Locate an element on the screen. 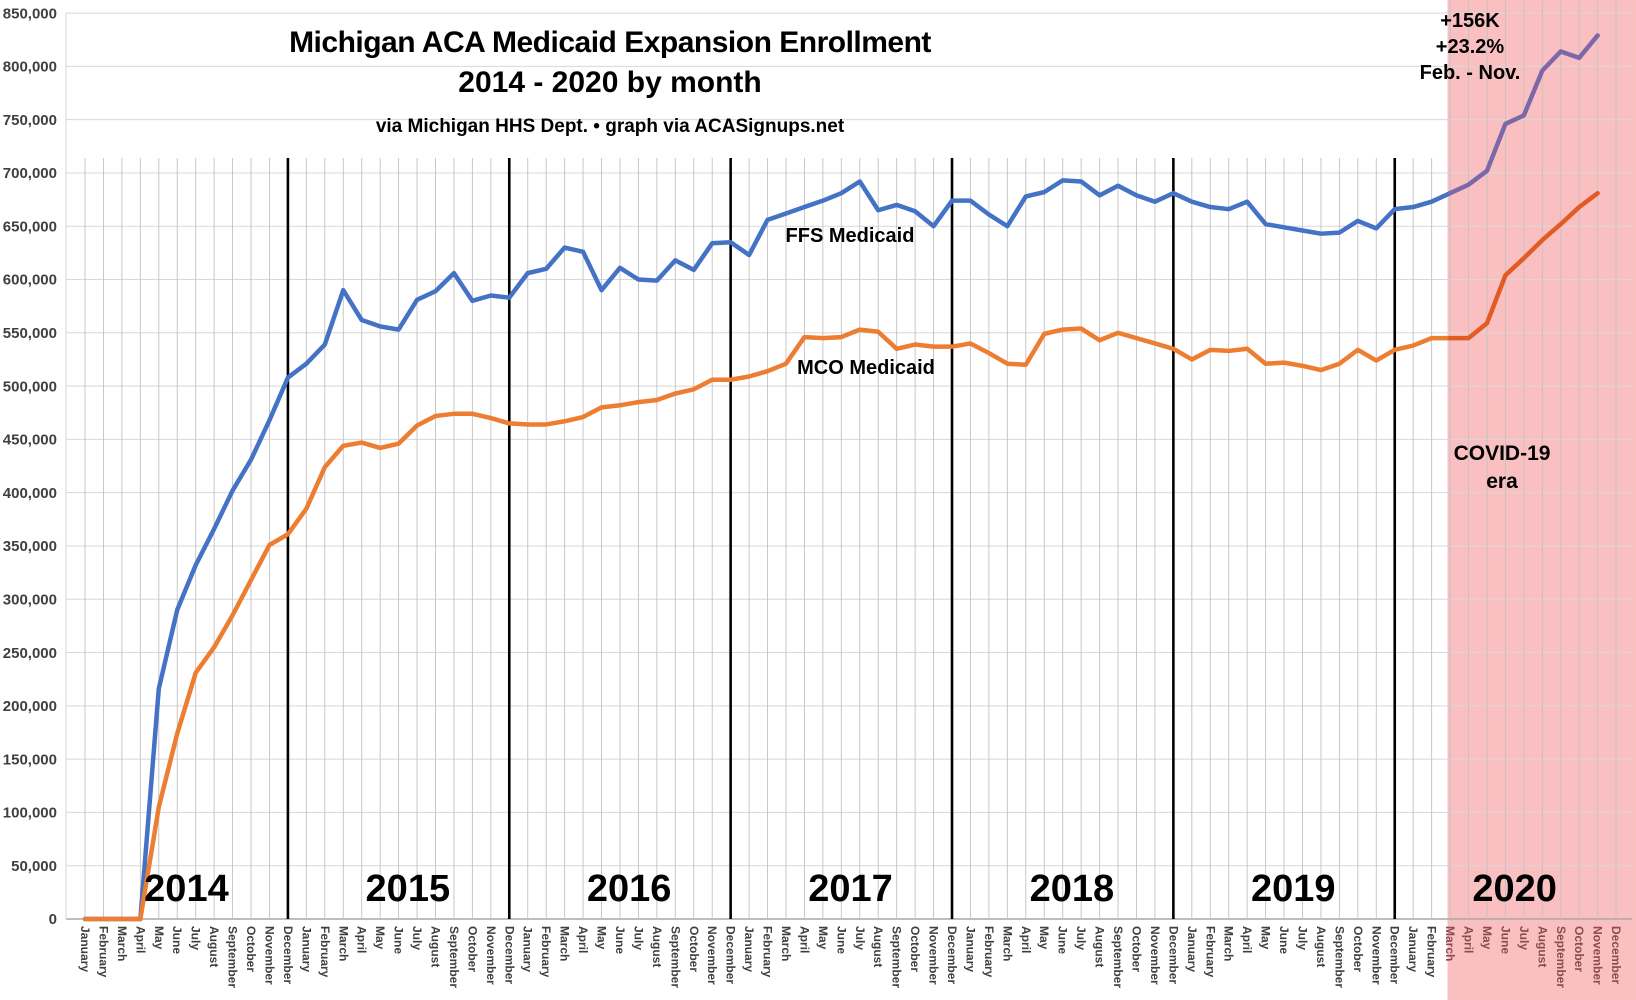 This screenshot has width=1636, height=1000. mco-series-label: MCO Medicaid is located at coordinates (866, 368).